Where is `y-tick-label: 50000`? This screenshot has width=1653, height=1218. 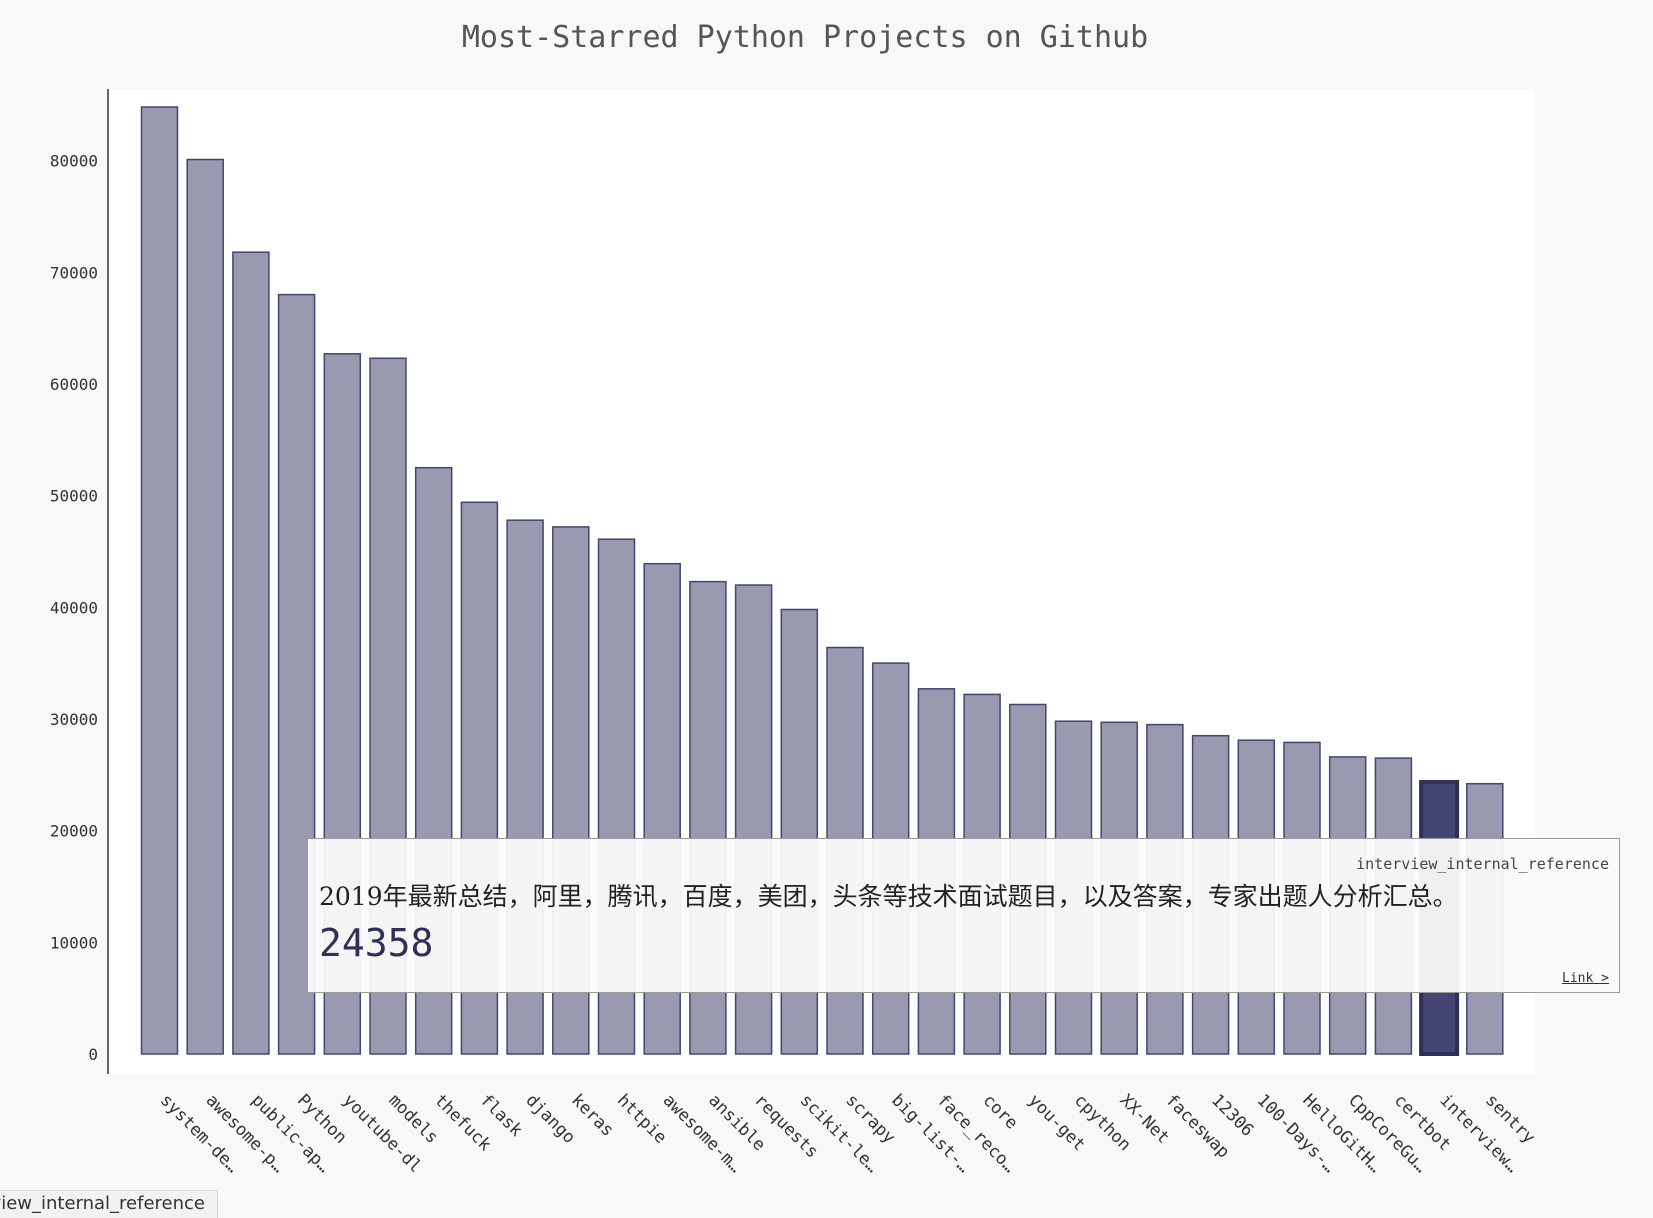 y-tick-label: 50000 is located at coordinates (74, 496).